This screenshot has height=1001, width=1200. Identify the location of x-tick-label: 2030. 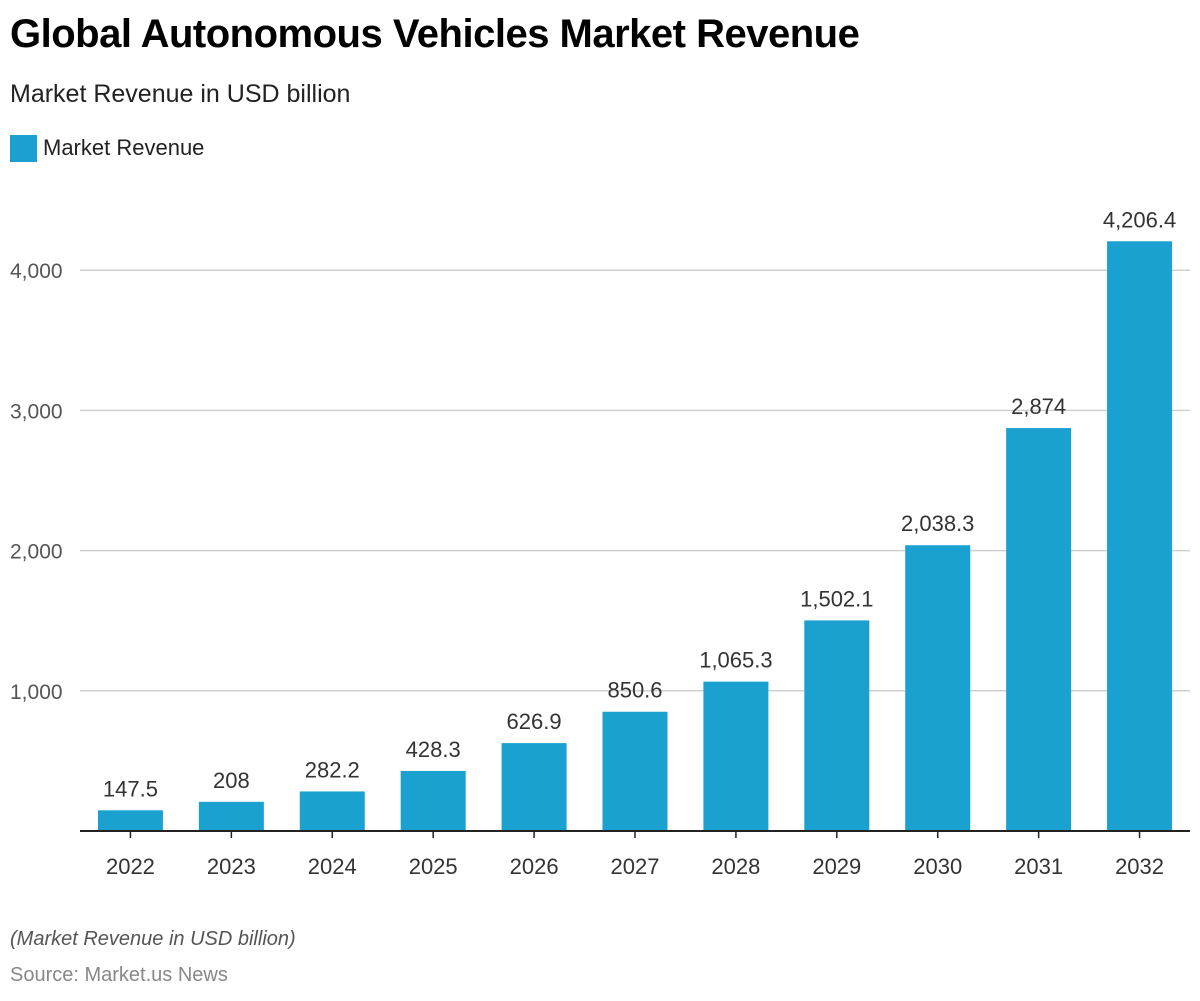
(937, 866).